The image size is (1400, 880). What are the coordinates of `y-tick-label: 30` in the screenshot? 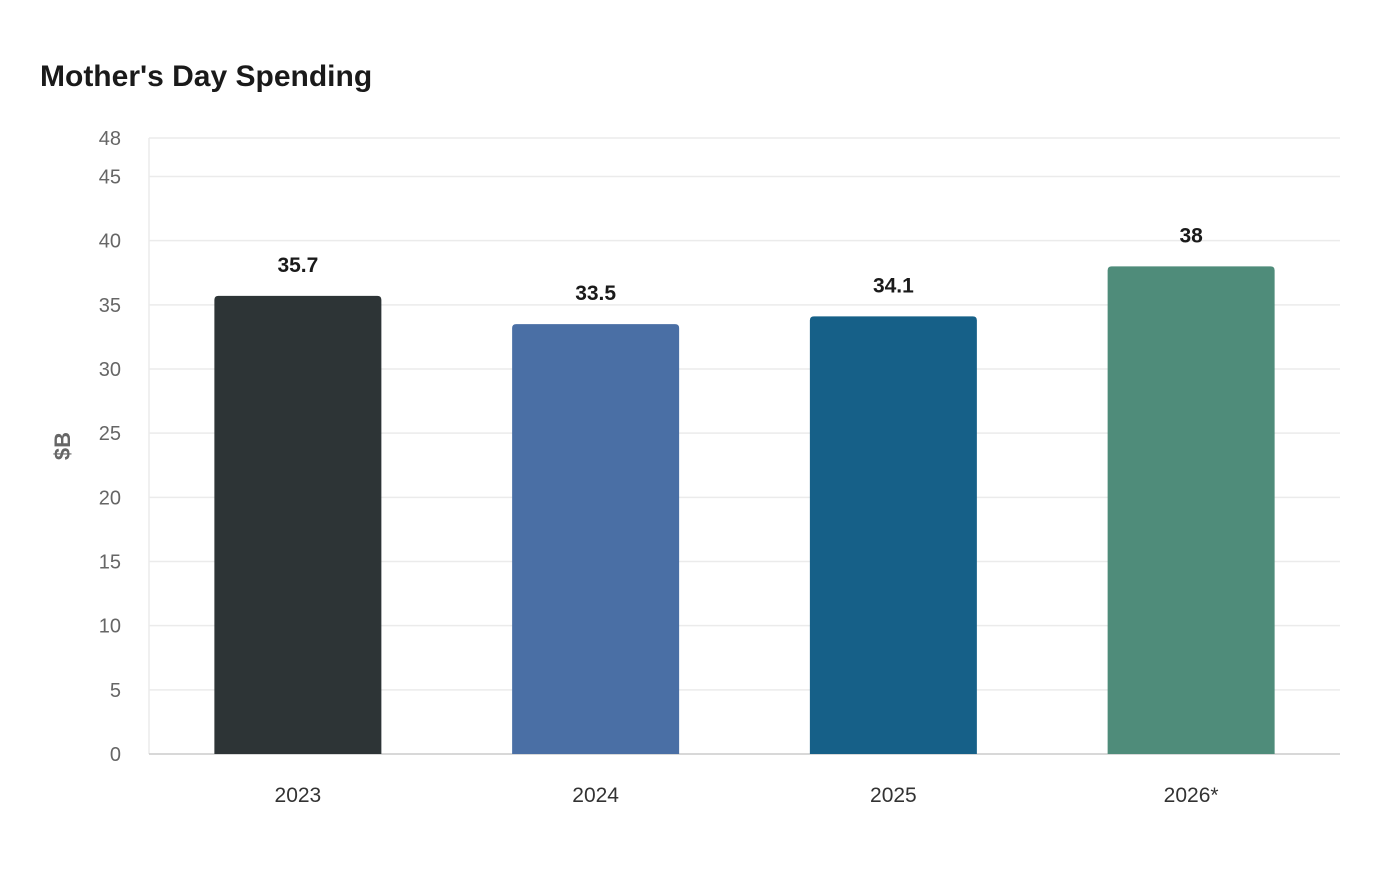 It's located at (110, 370).